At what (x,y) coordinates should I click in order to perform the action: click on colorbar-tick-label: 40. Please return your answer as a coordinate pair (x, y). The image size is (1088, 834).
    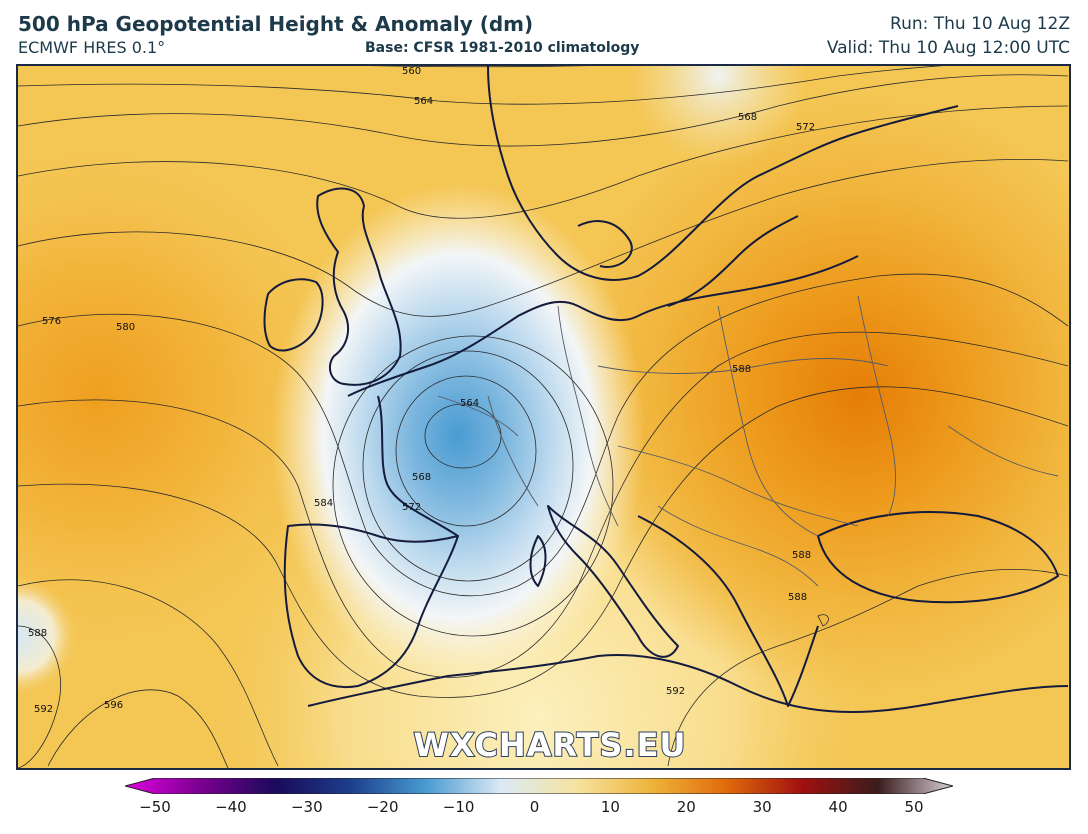
    Looking at the image, I should click on (838, 807).